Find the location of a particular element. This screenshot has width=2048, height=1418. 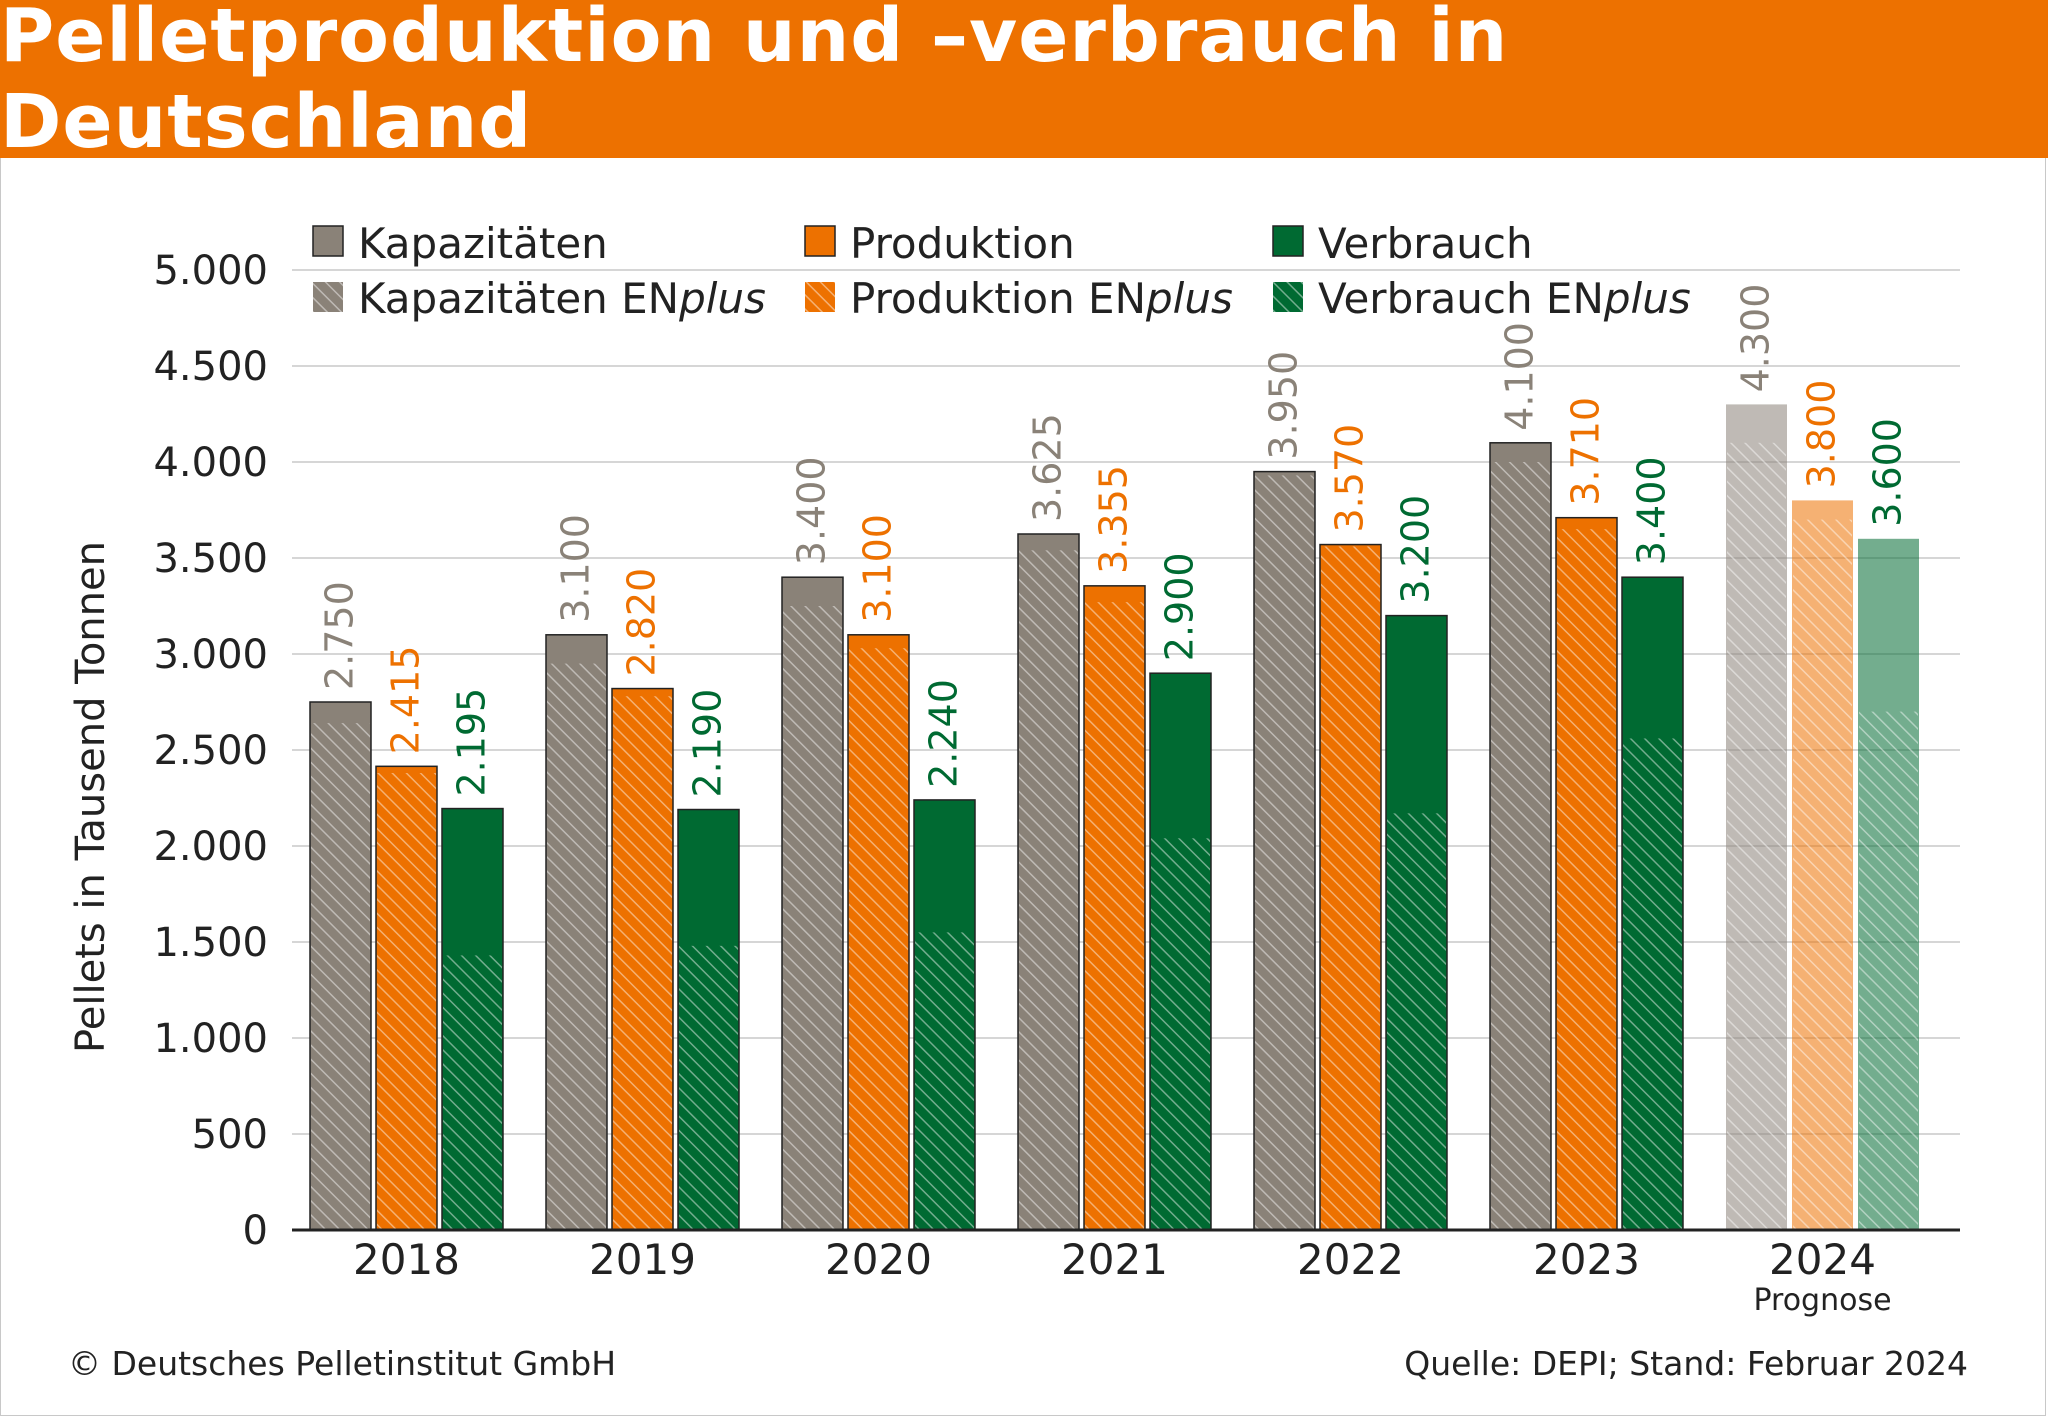

bar-enplus-produktion-2022 is located at coordinates (1350, 888).